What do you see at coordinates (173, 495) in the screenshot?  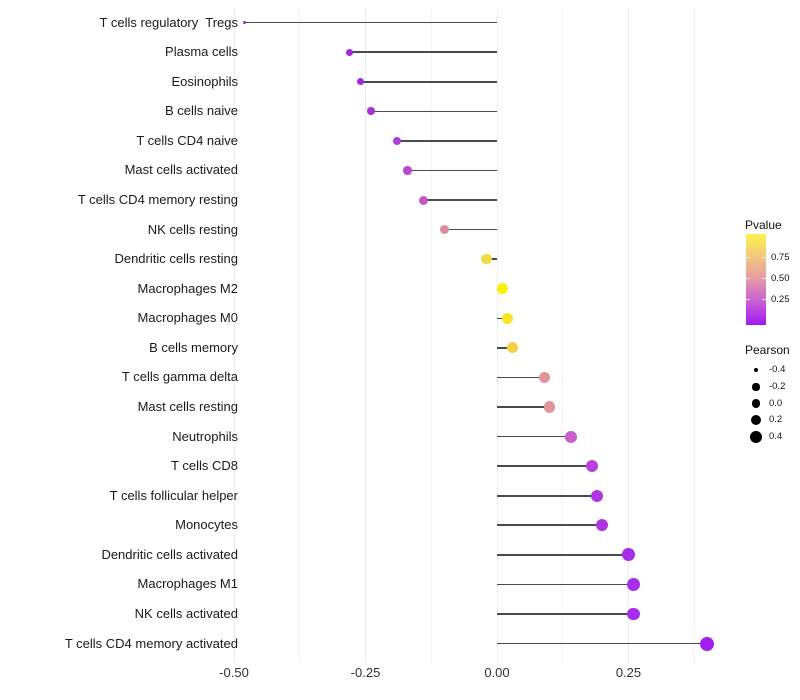 I see `y-axis-label: T cells follicular helper` at bounding box center [173, 495].